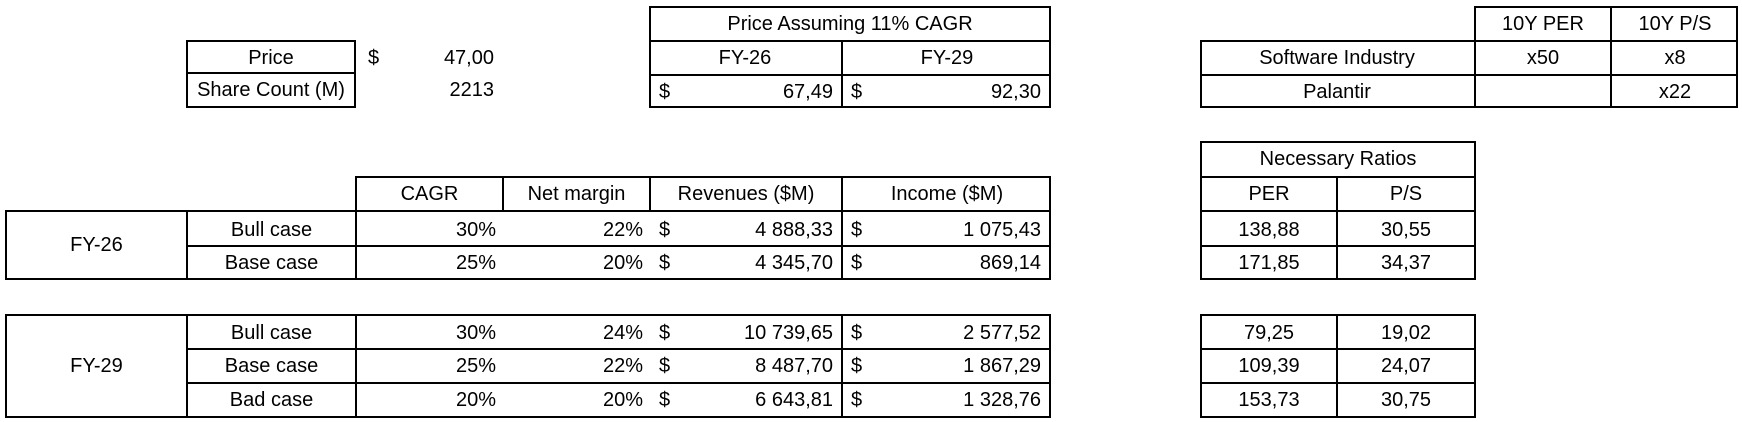 This screenshot has height=422, width=1742. I want to click on fy29-ratios-box, so click(1338, 366).